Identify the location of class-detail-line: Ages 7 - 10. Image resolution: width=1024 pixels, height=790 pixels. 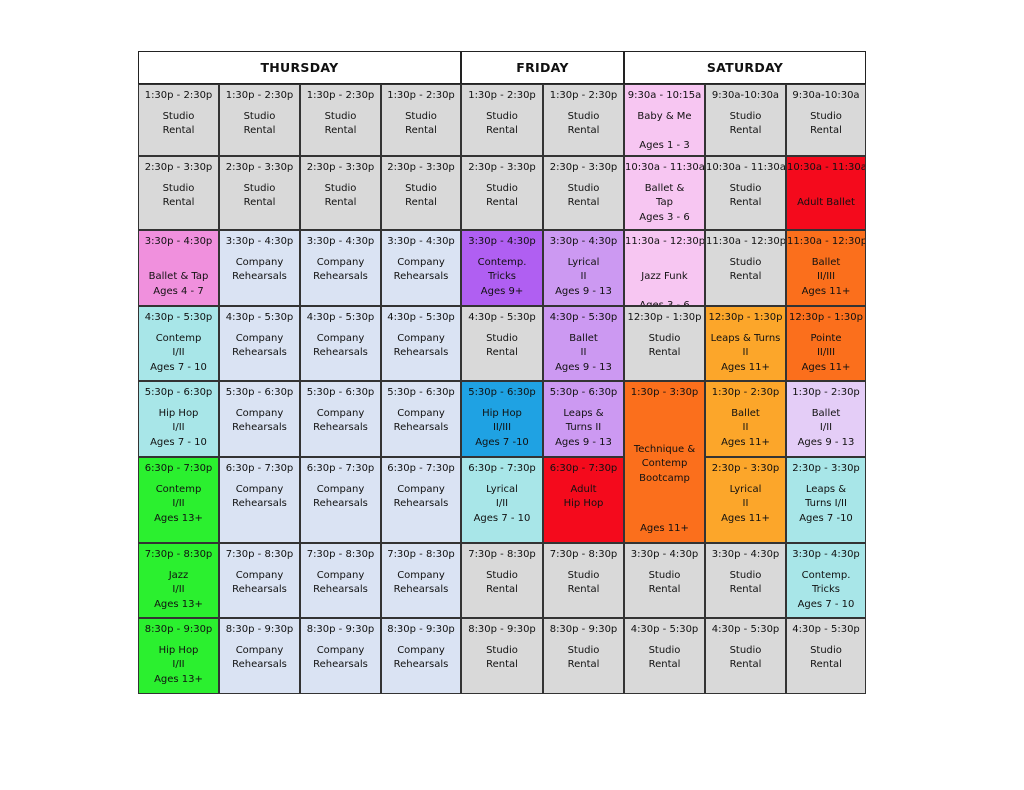
(826, 604).